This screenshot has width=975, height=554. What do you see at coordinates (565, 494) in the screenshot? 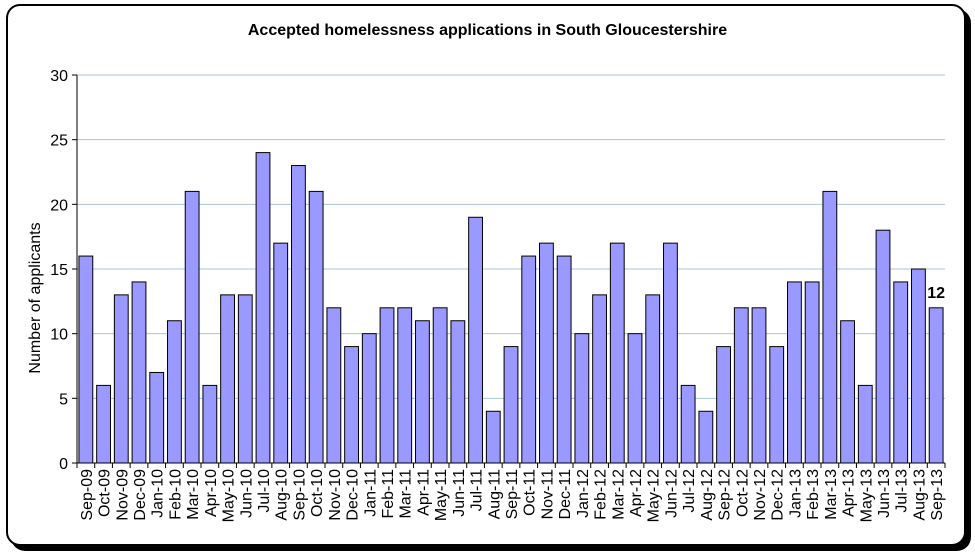
I see `x-tick-label: Dec-11` at bounding box center [565, 494].